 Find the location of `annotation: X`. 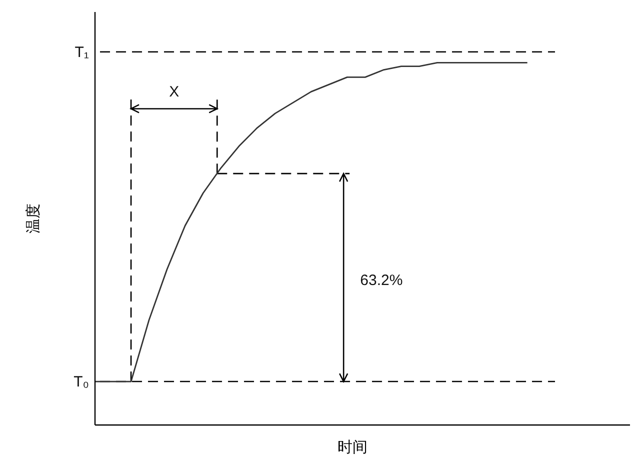

annotation: X is located at coordinates (174, 92).